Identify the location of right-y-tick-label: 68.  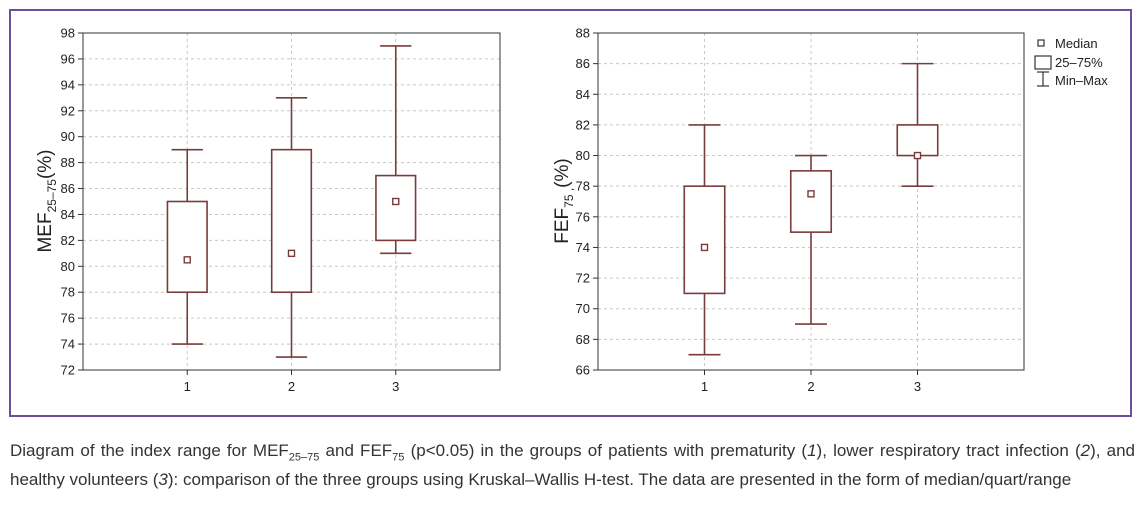
(583, 339).